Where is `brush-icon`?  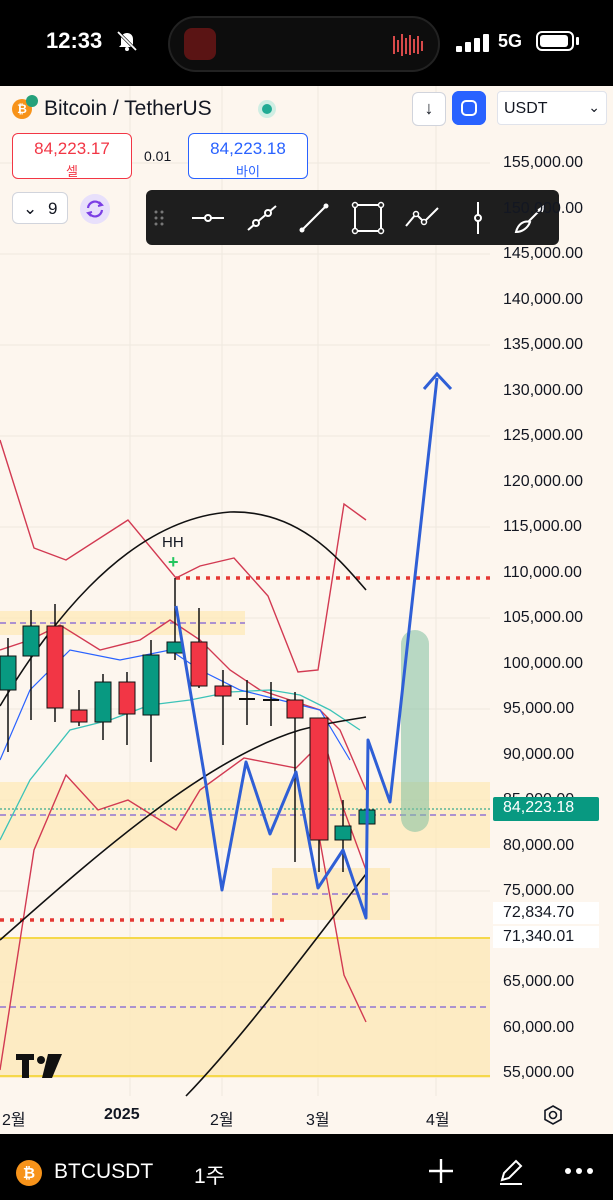 brush-icon is located at coordinates (530, 218).